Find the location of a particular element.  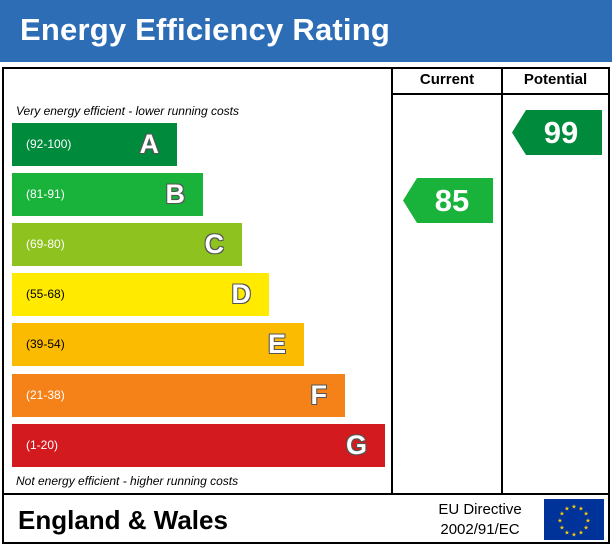

header-bar: Energy Efficiency Rating is located at coordinates (306, 31).